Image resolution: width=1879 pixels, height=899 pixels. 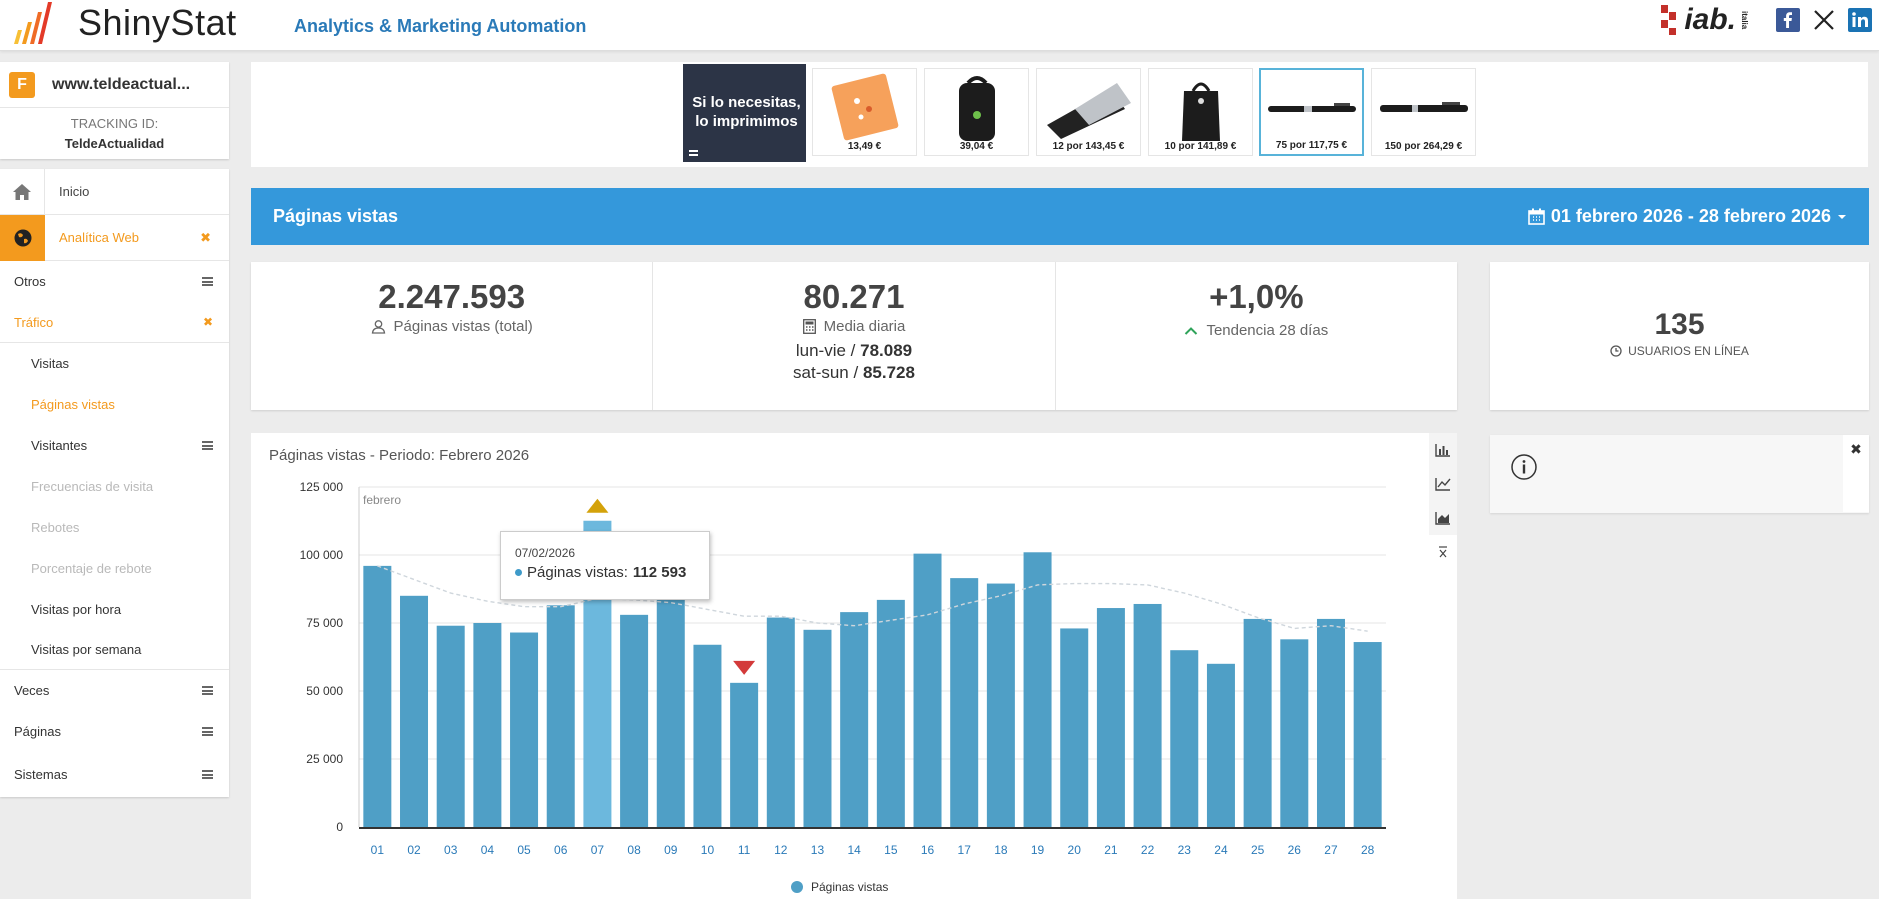 I want to click on facebook-icon, so click(x=1788, y=20).